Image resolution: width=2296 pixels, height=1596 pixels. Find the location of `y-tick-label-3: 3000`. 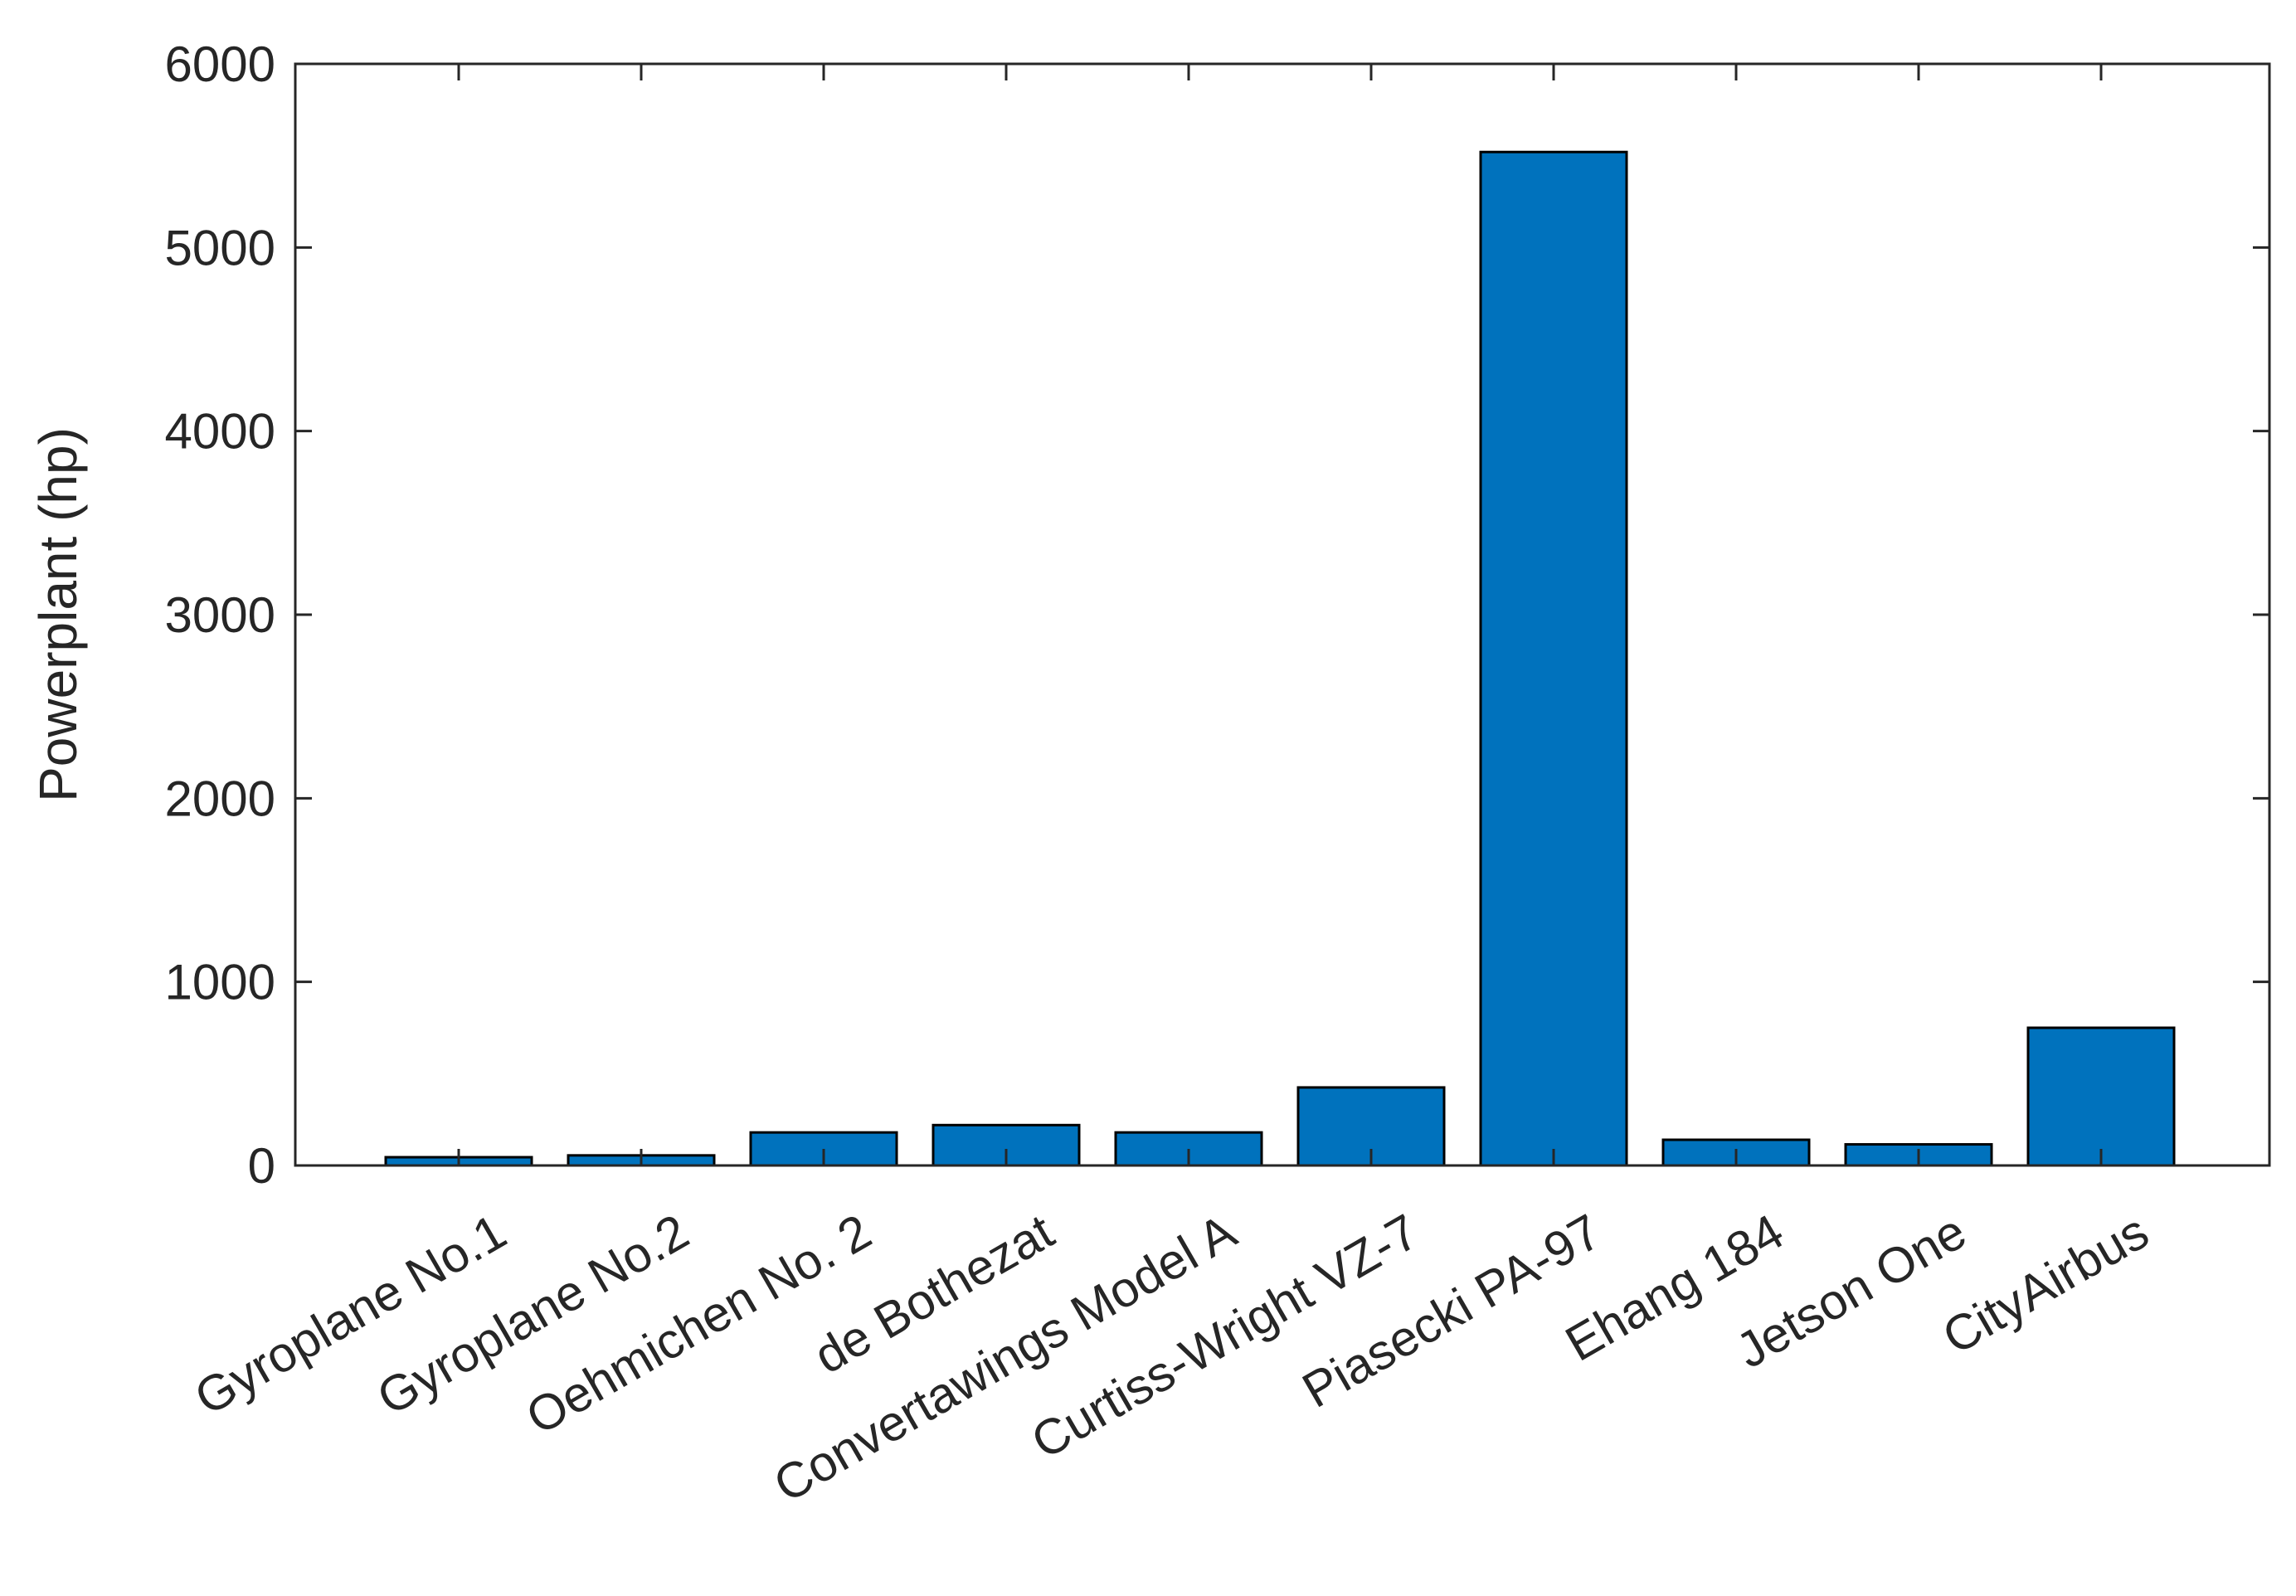

y-tick-label-3: 3000 is located at coordinates (220, 615).